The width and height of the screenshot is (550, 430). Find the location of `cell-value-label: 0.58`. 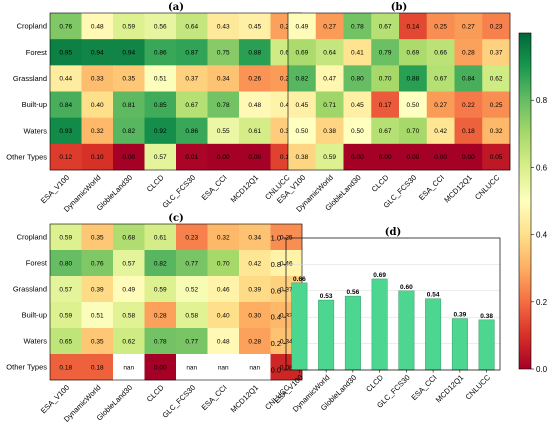

cell-value-label: 0.58 is located at coordinates (191, 315).